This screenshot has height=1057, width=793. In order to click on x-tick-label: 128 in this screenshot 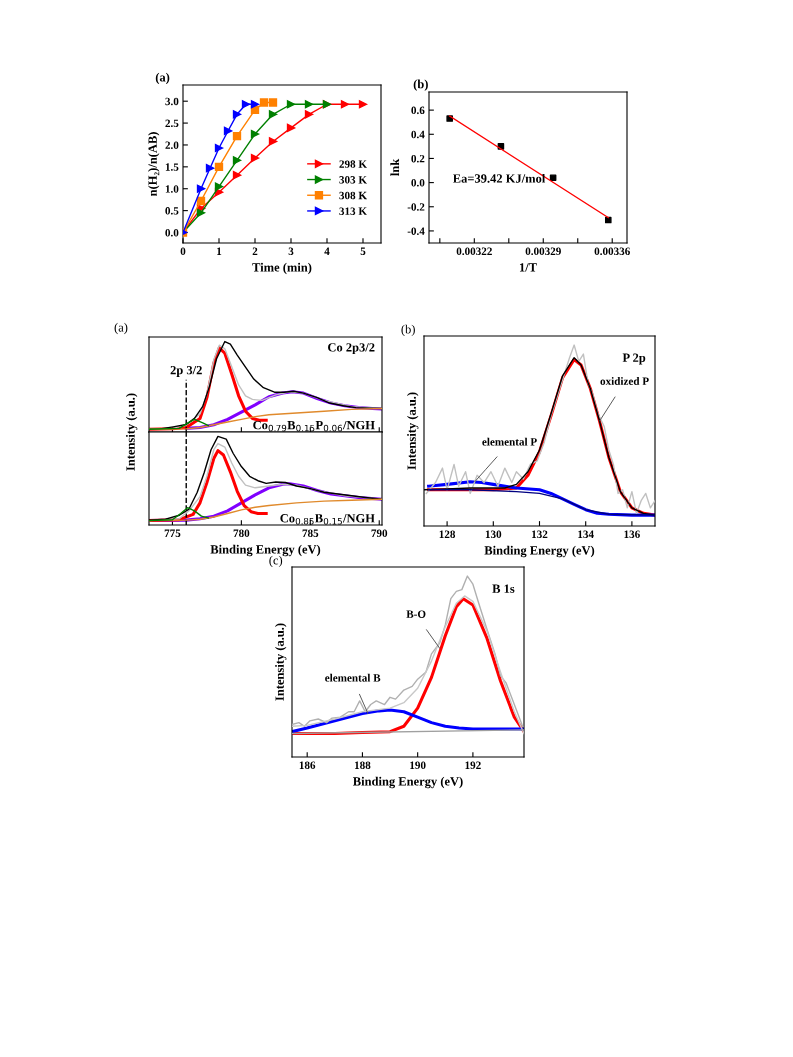, I will do `click(447, 534)`.